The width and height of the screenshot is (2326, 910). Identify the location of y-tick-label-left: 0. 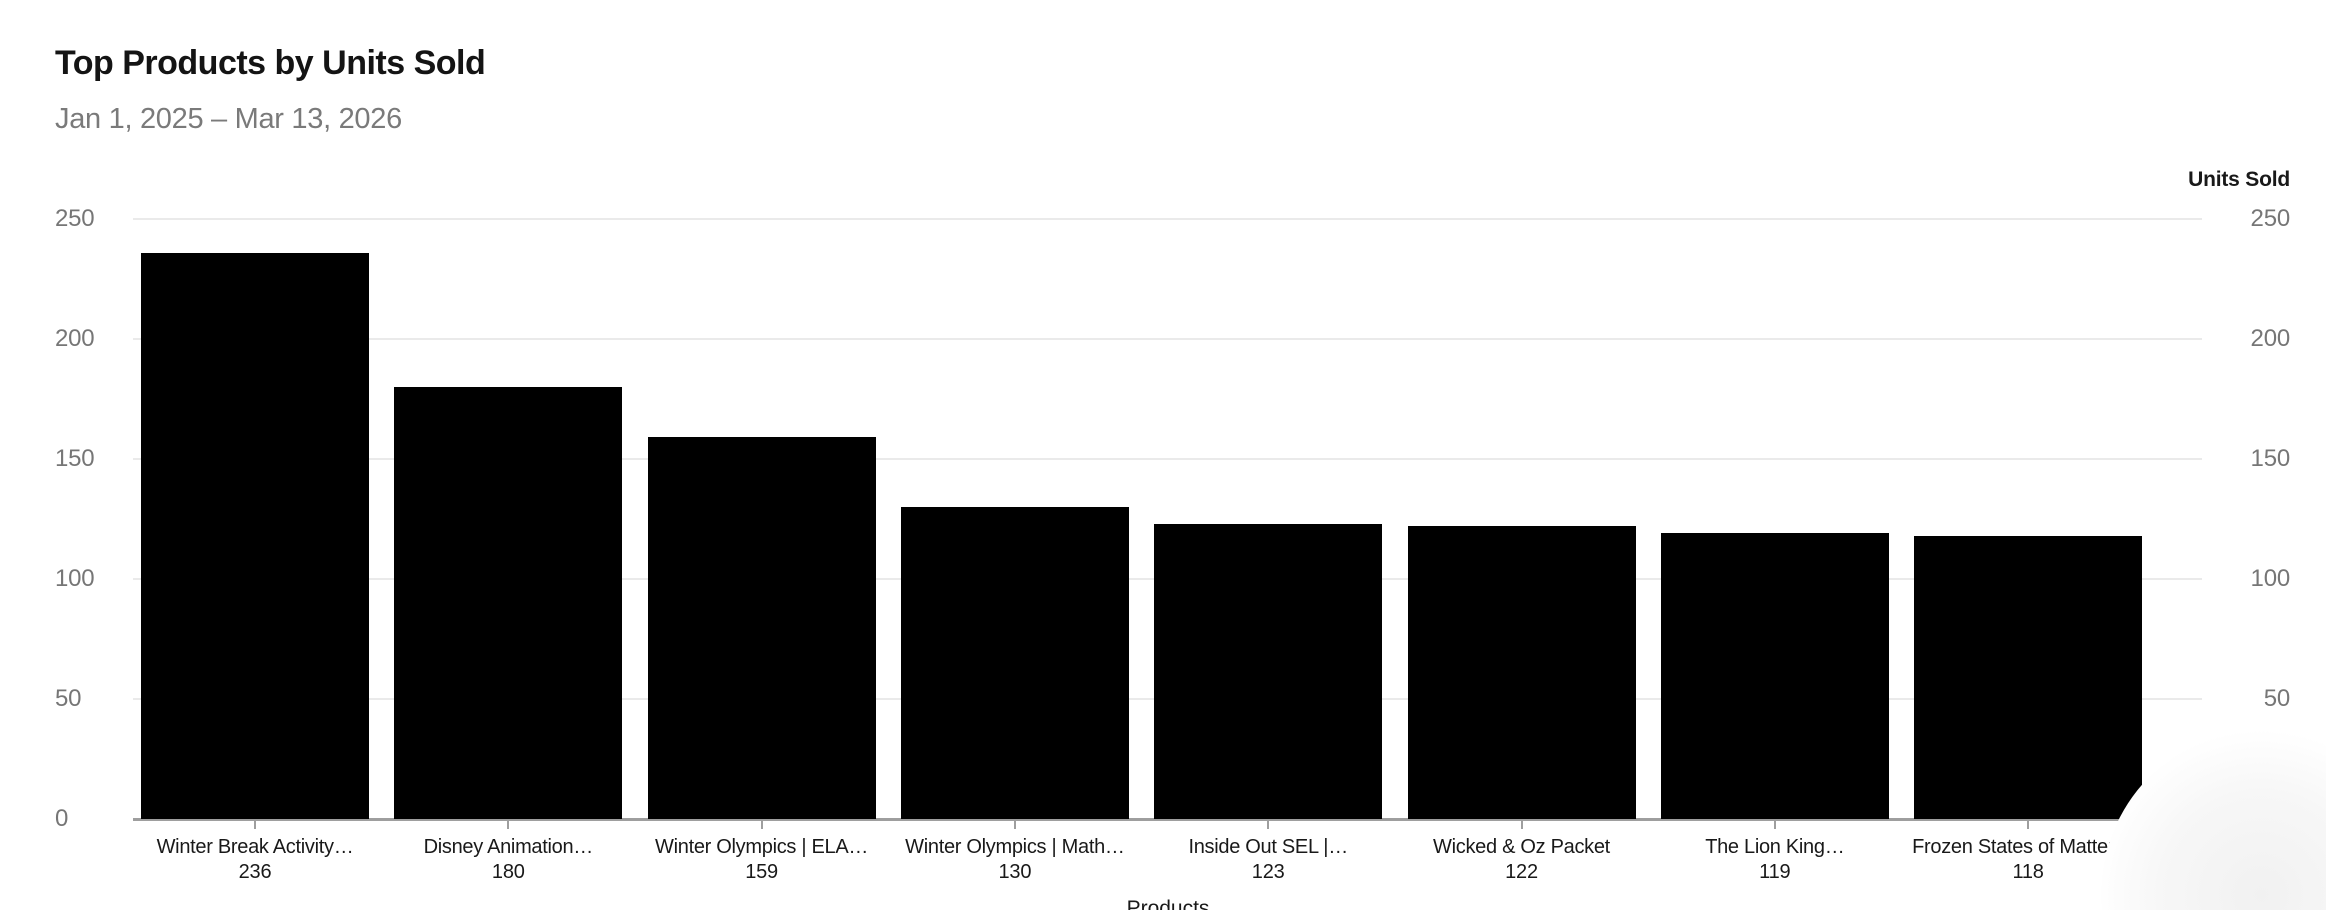
(62, 818).